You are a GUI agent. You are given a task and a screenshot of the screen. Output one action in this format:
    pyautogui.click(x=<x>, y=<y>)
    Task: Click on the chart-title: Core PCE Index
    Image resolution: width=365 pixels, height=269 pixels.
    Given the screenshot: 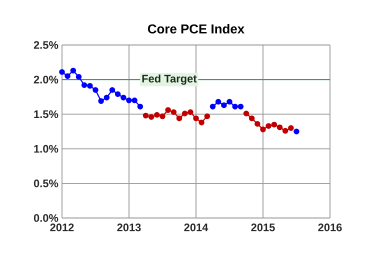 What is the action you would take?
    pyautogui.click(x=196, y=29)
    